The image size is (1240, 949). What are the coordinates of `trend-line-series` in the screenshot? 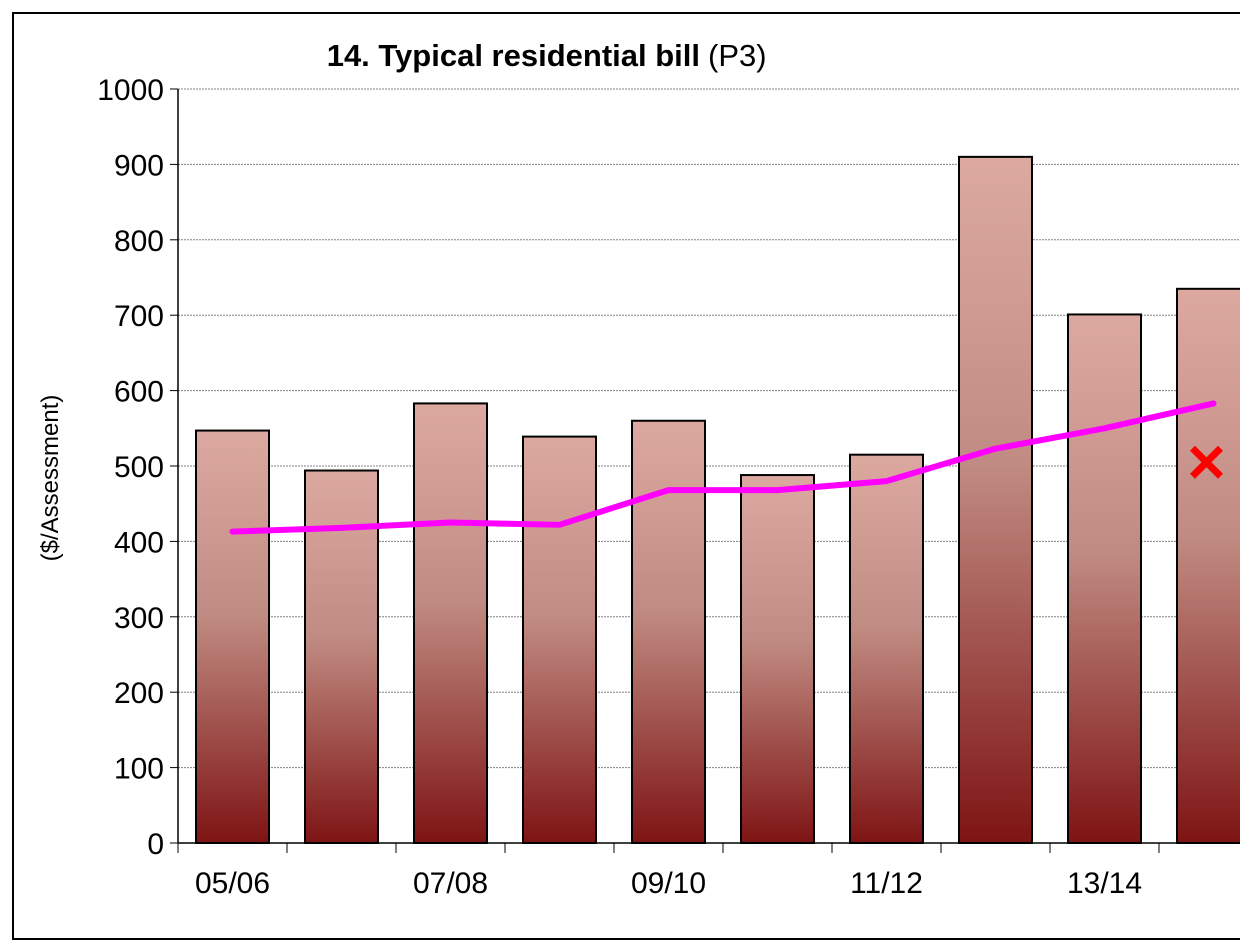 It's located at (723, 467).